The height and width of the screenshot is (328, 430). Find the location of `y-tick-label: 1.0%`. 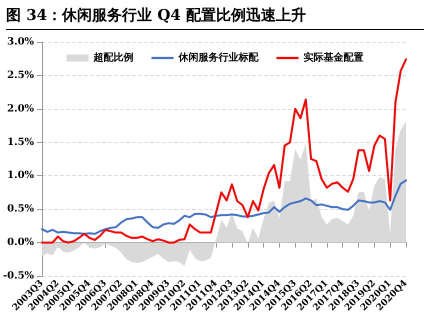

y-tick-label: 1.0% is located at coordinates (21, 176).